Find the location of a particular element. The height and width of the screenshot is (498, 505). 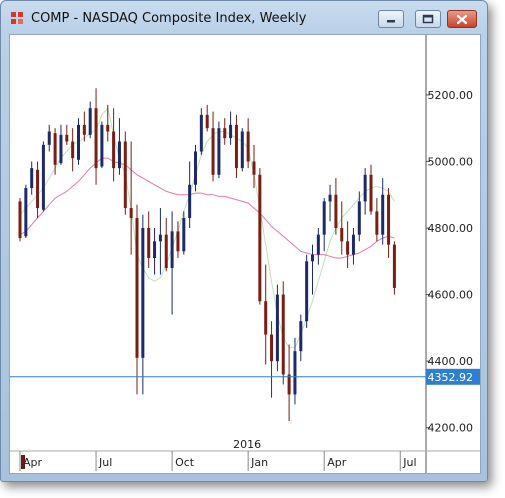

close-icon is located at coordinates (462, 19).